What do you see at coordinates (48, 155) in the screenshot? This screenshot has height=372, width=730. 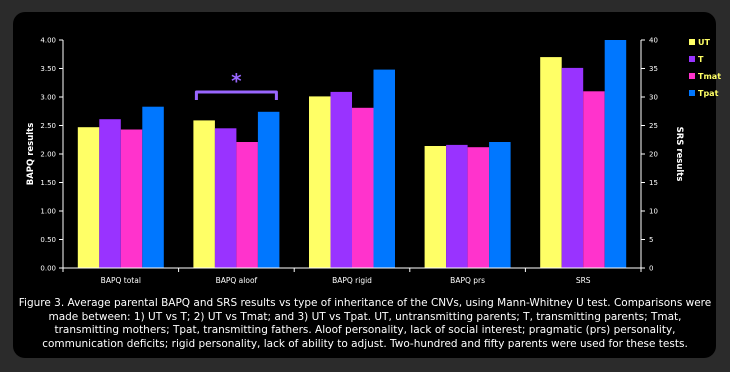 I see `primary-tick-label: 2.00` at bounding box center [48, 155].